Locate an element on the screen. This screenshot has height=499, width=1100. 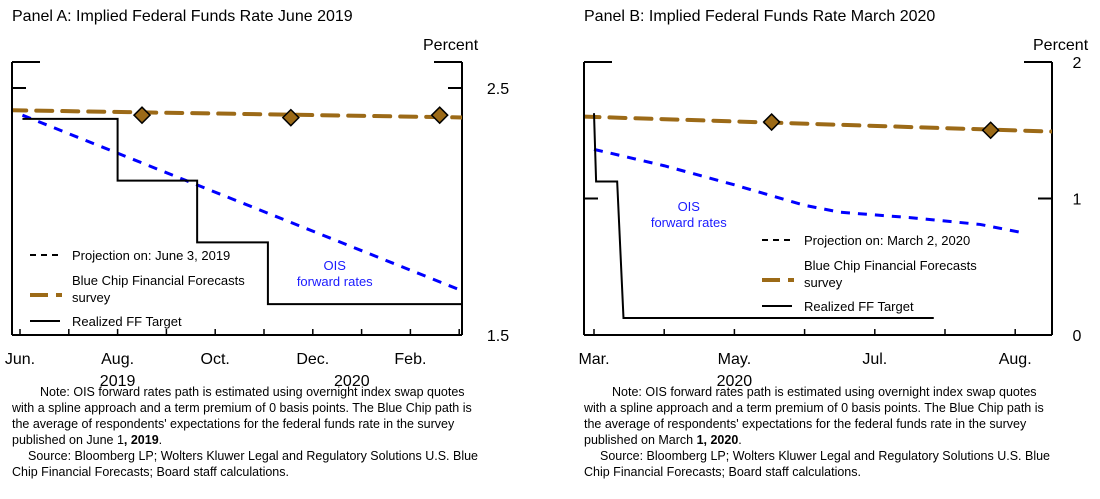
panel-b-xtick-label: Jul. is located at coordinates (874, 359).